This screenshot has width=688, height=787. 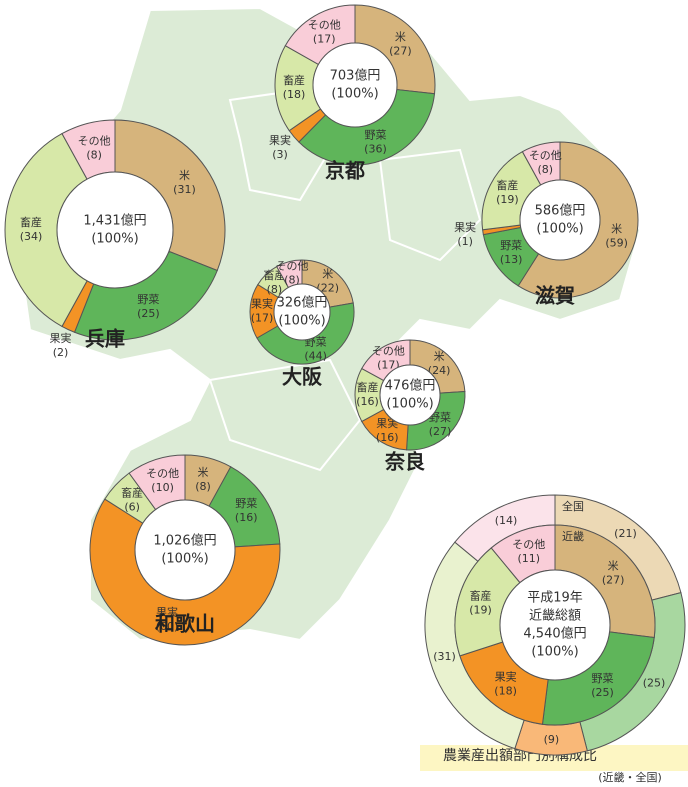 I want to click on legend-outer: 全国, so click(x=573, y=506).